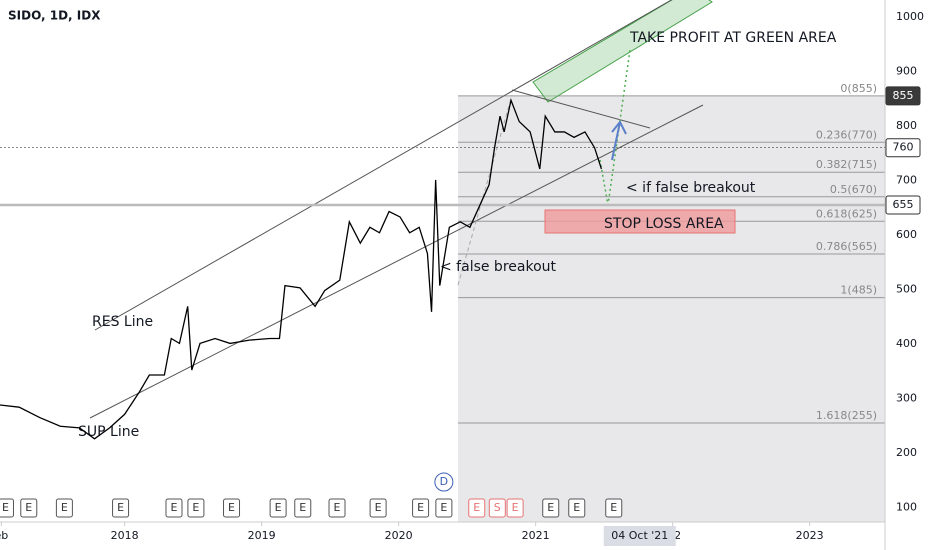 The image size is (932, 550). I want to click on dividend-marker, so click(444, 482).